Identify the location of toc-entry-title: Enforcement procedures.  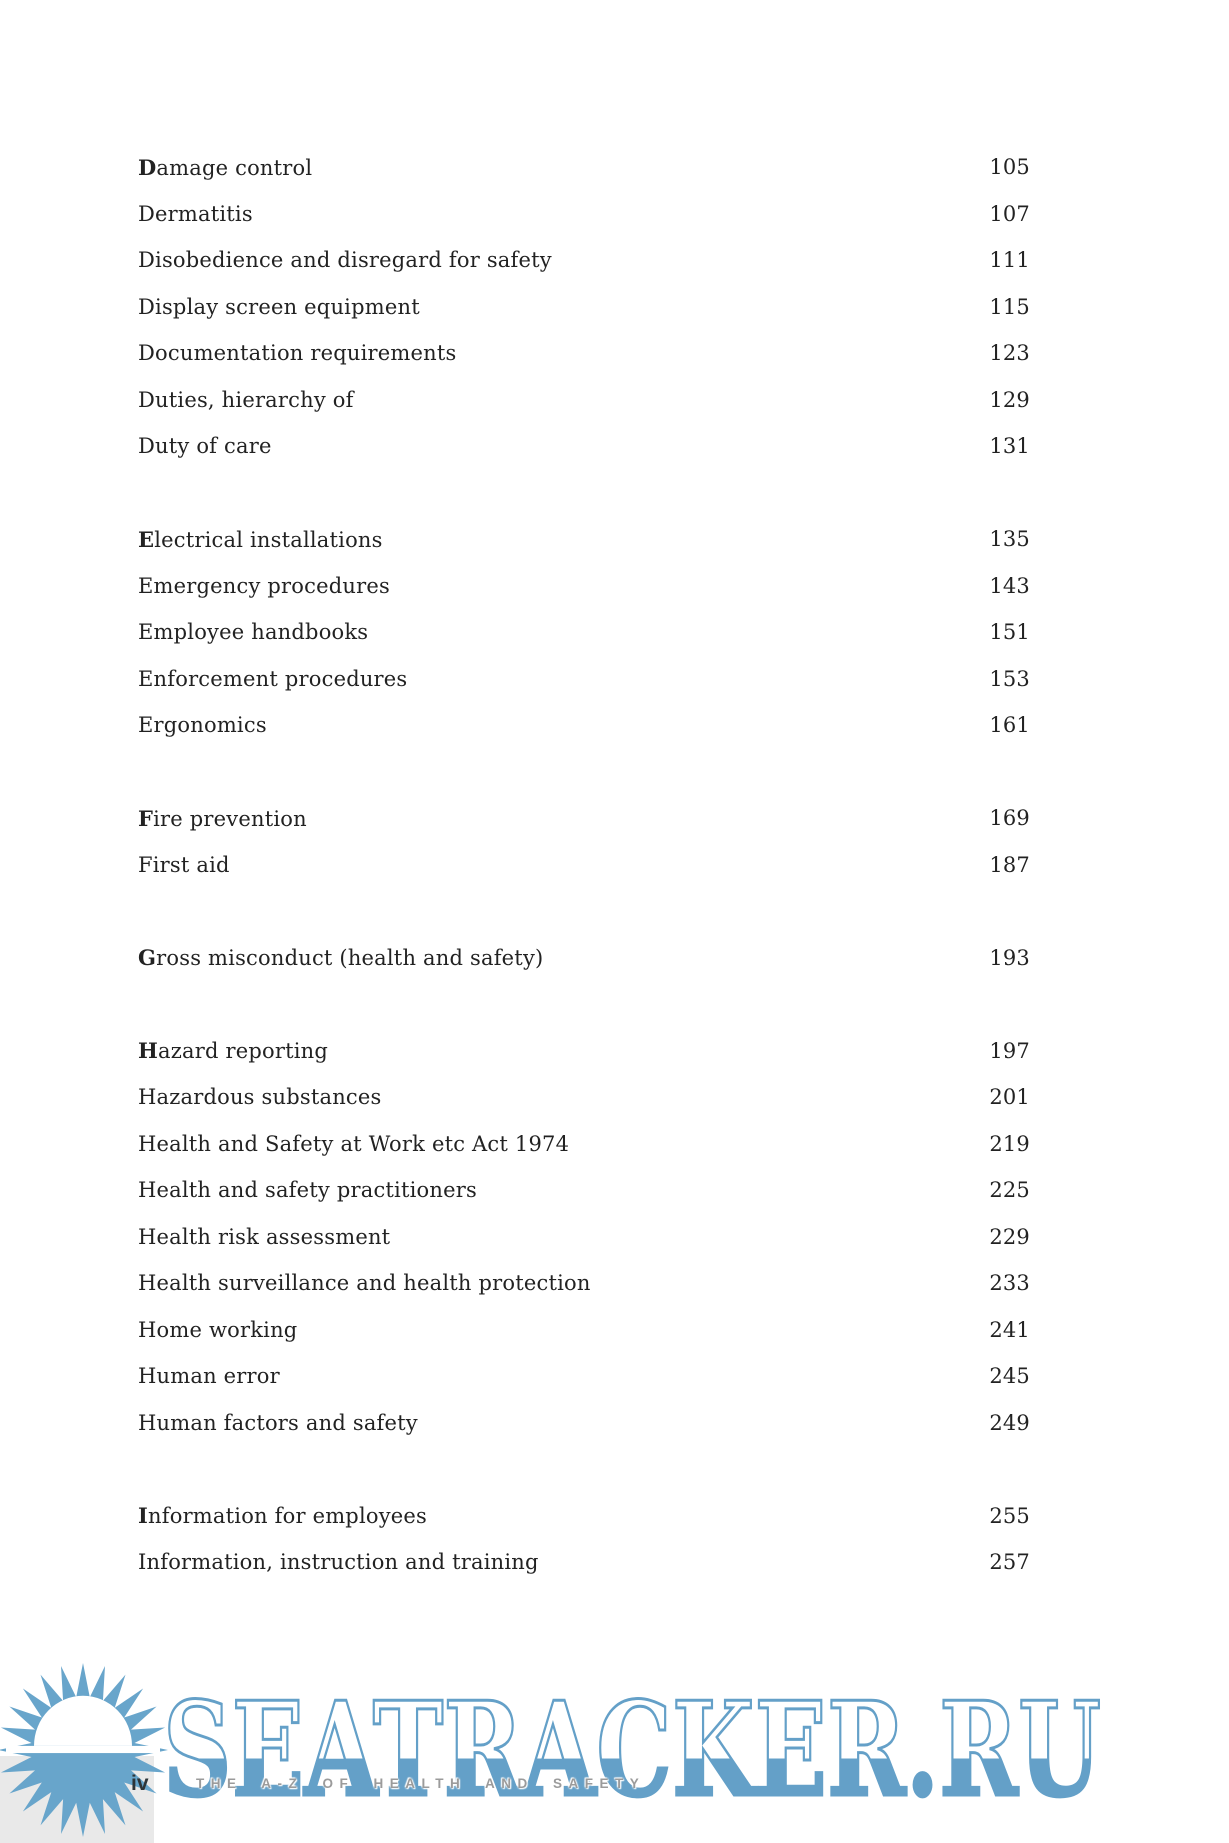
(273, 678).